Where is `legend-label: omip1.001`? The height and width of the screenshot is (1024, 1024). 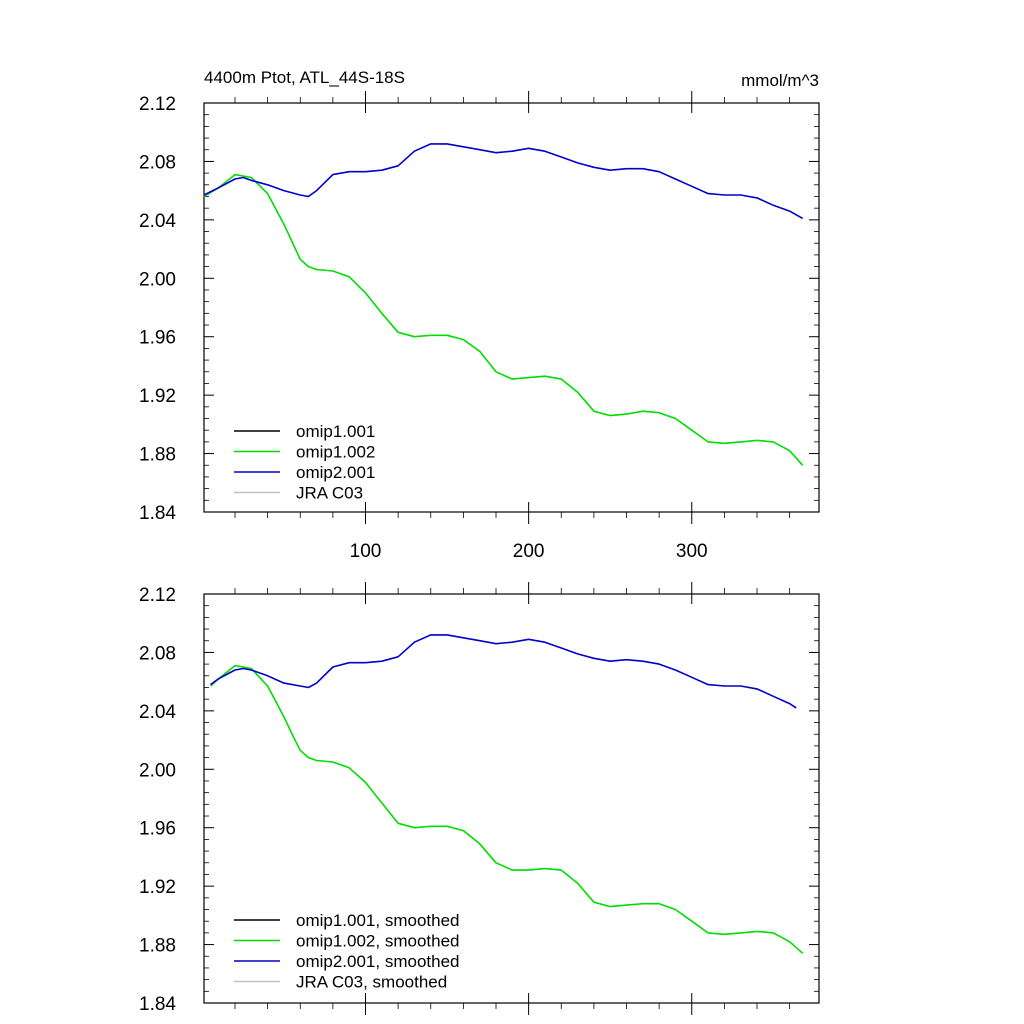 legend-label: omip1.001 is located at coordinates (335, 431).